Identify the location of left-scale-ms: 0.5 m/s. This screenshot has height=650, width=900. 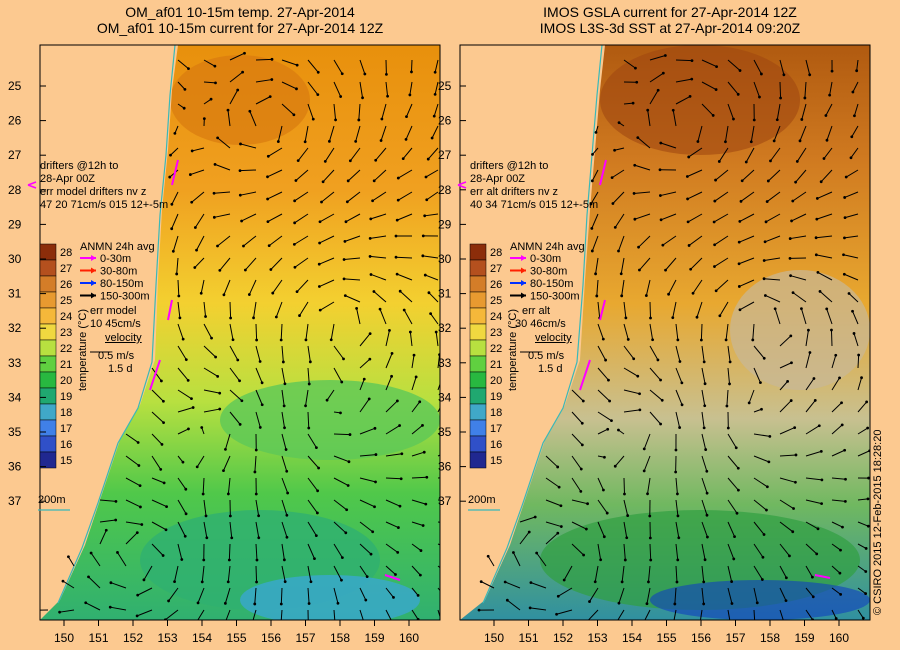
(116, 356).